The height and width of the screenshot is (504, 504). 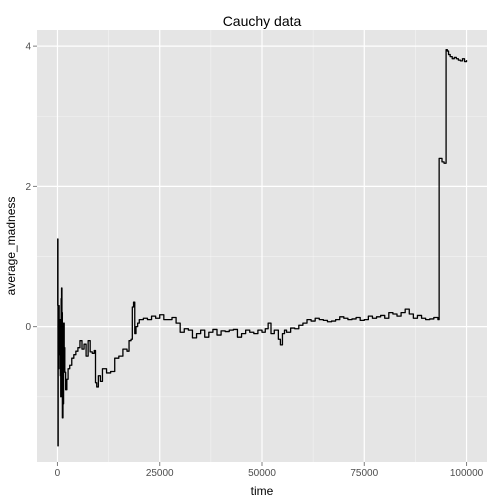 What do you see at coordinates (11, 246) in the screenshot?
I see `y-axis-title: average_madness` at bounding box center [11, 246].